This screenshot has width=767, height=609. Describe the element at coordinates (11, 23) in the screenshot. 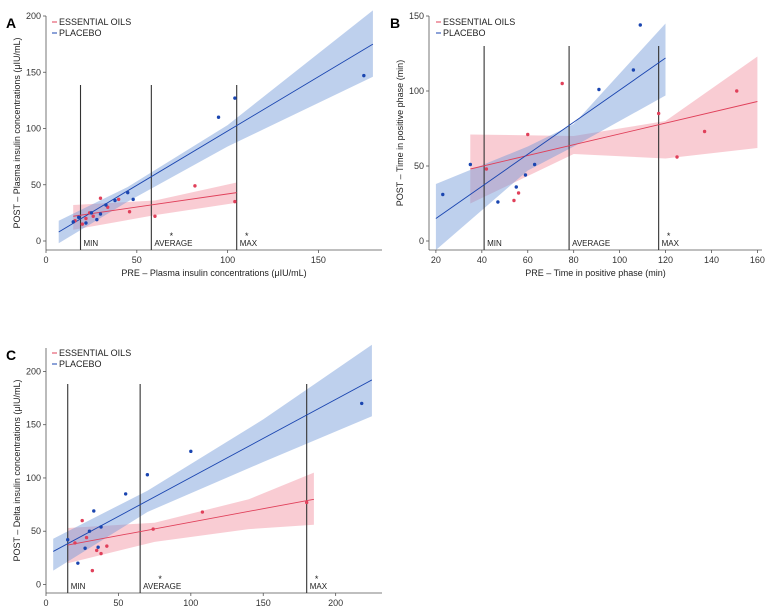

I see `panel-letter: A` at that location.